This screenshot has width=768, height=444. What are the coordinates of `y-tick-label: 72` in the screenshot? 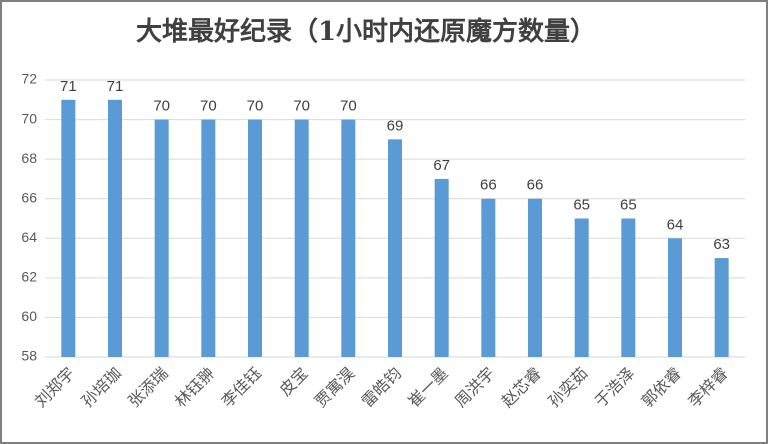 It's located at (29, 79).